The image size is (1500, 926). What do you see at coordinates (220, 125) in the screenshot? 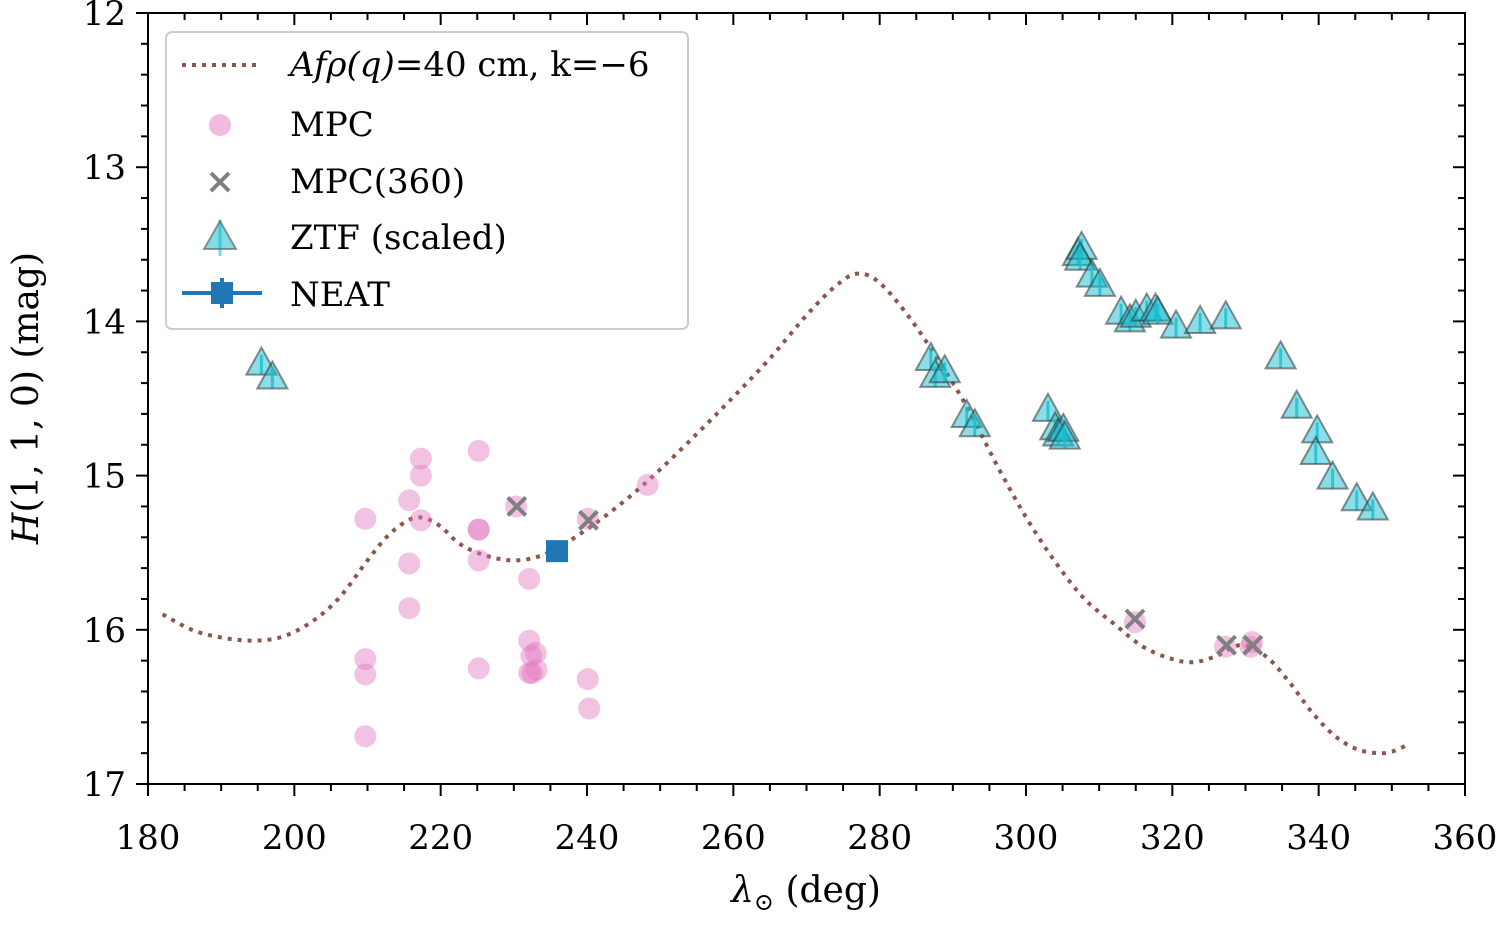
I see `legend-mpc-swatch` at bounding box center [220, 125].